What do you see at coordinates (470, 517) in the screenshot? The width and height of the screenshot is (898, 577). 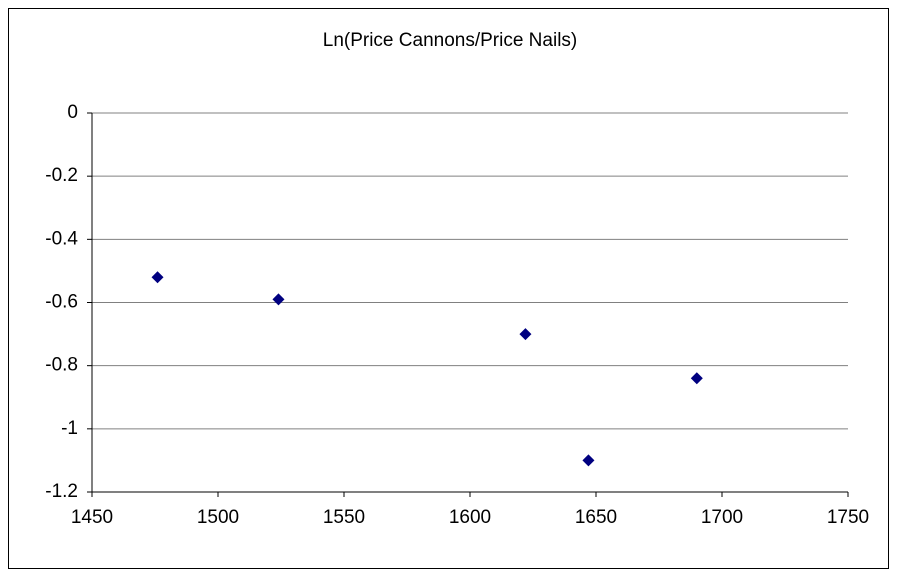 I see `x-tick-label: 1600` at bounding box center [470, 517].